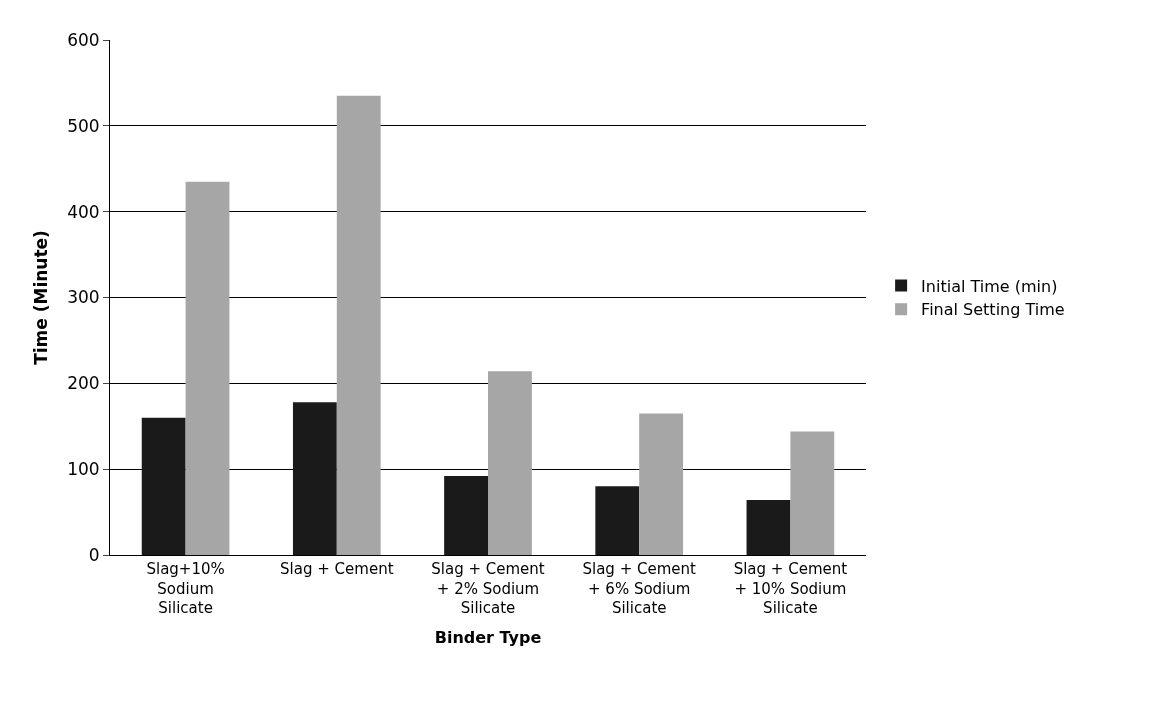 The image size is (1156, 725). I want to click on y-tick-label: 0, so click(94, 554).